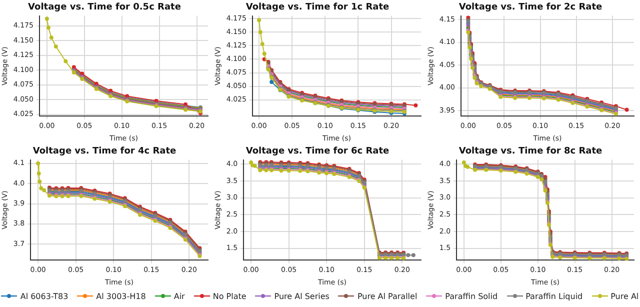 The width and height of the screenshot is (640, 307). I want to click on chart-title: Voltage vs. Time for 1c Rate, so click(318, 7).